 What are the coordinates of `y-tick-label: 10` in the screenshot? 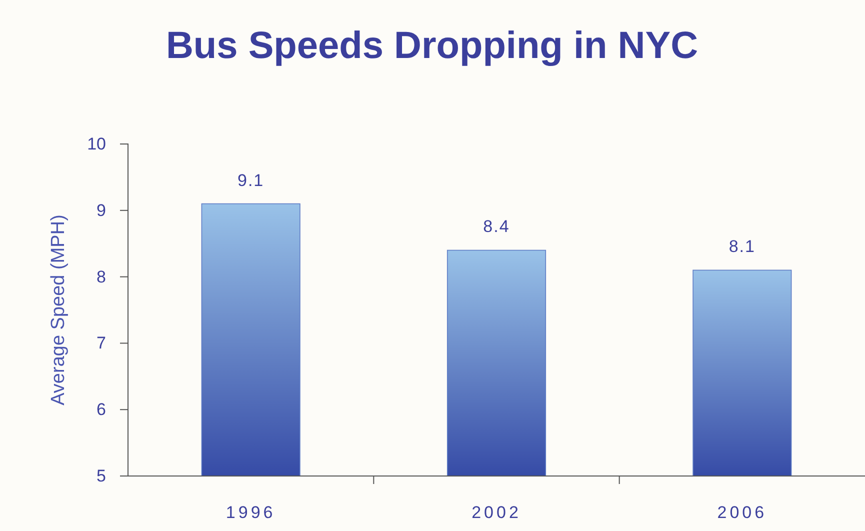 It's located at (96, 144).